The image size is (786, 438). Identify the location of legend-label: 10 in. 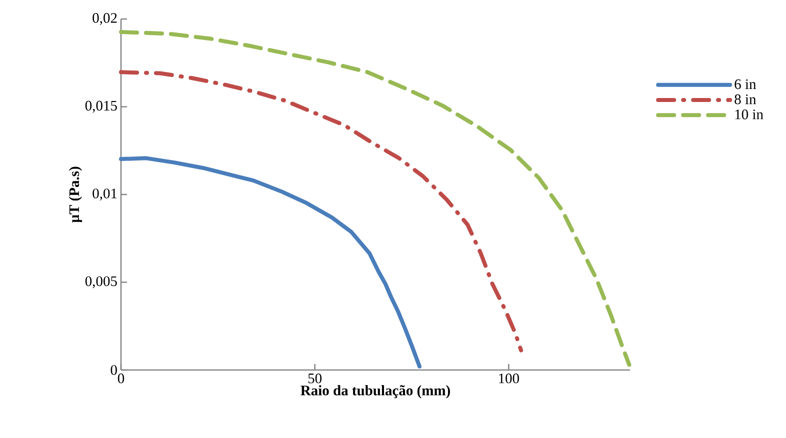
(749, 115).